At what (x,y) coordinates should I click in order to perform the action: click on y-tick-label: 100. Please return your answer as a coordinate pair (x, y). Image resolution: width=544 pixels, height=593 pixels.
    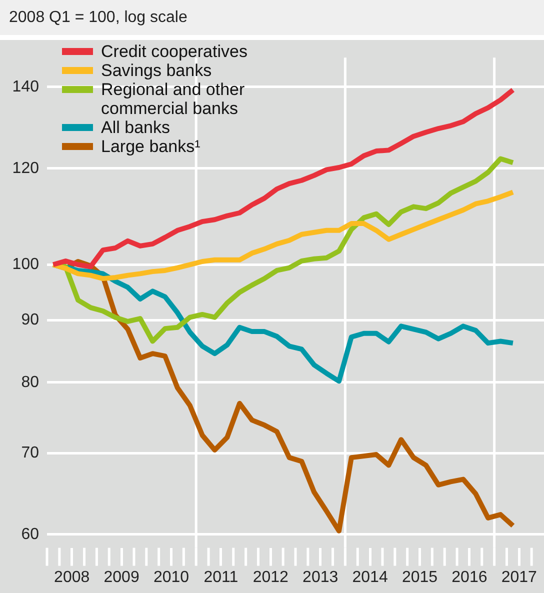
    Looking at the image, I should click on (26, 265).